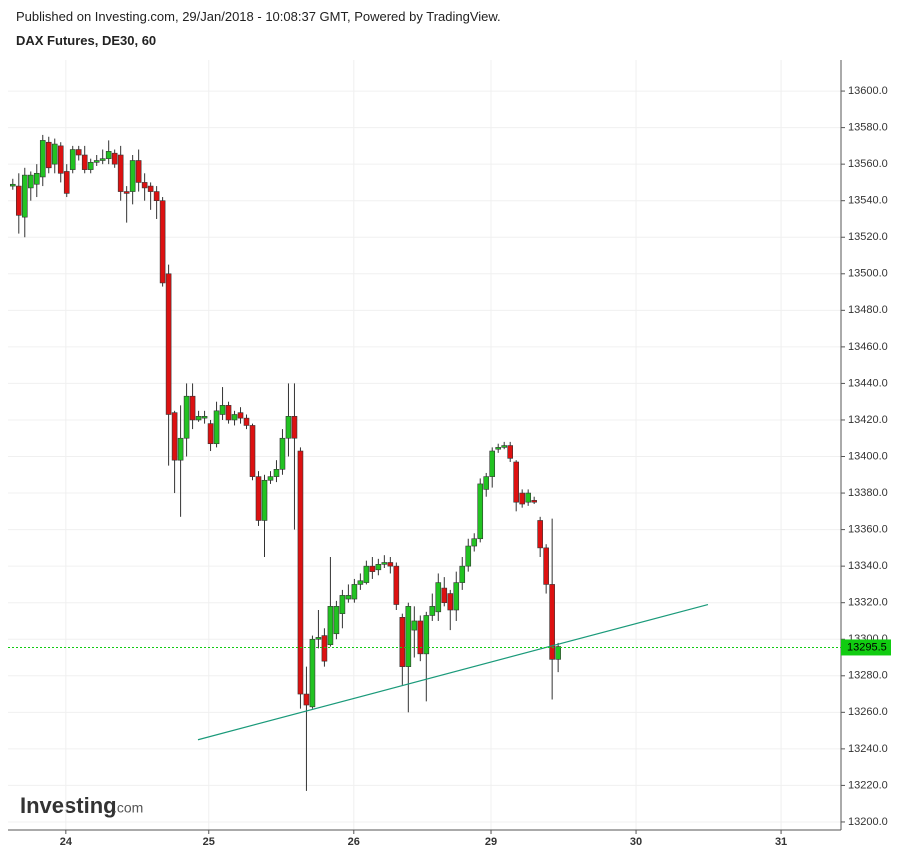 This screenshot has width=898, height=854. Describe the element at coordinates (209, 842) in the screenshot. I see `x-tick-label: 25` at that location.